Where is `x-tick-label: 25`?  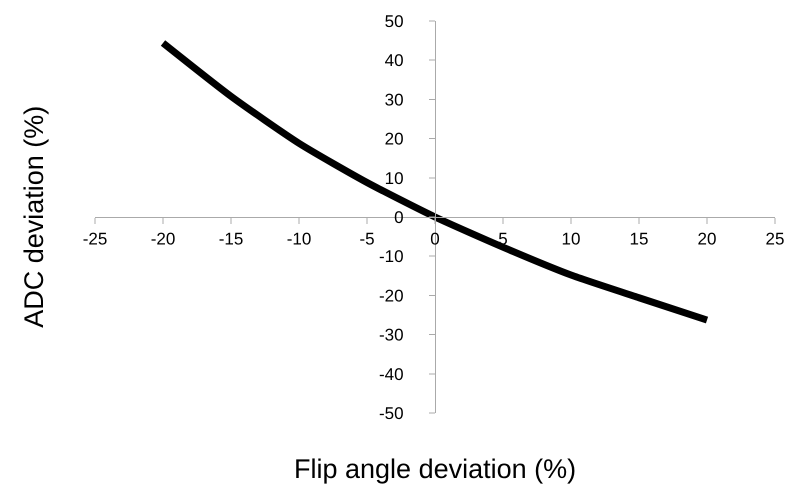
x-tick-label: 25 is located at coordinates (775, 238).